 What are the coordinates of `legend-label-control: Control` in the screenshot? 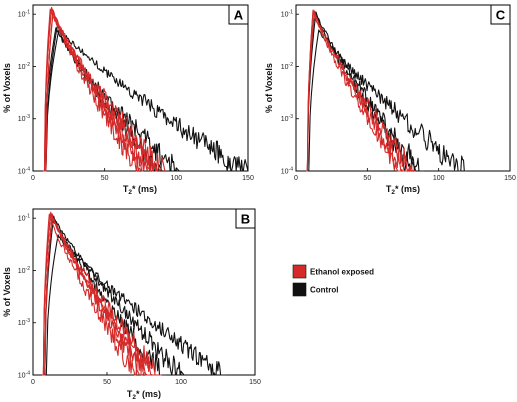 It's located at (324, 290).